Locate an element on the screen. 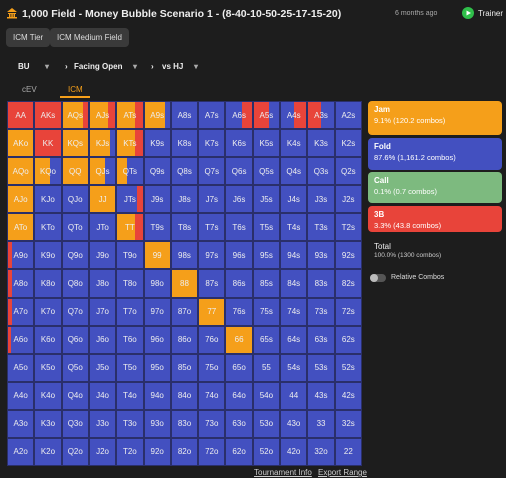  hand-cell: 65o is located at coordinates (239, 367).